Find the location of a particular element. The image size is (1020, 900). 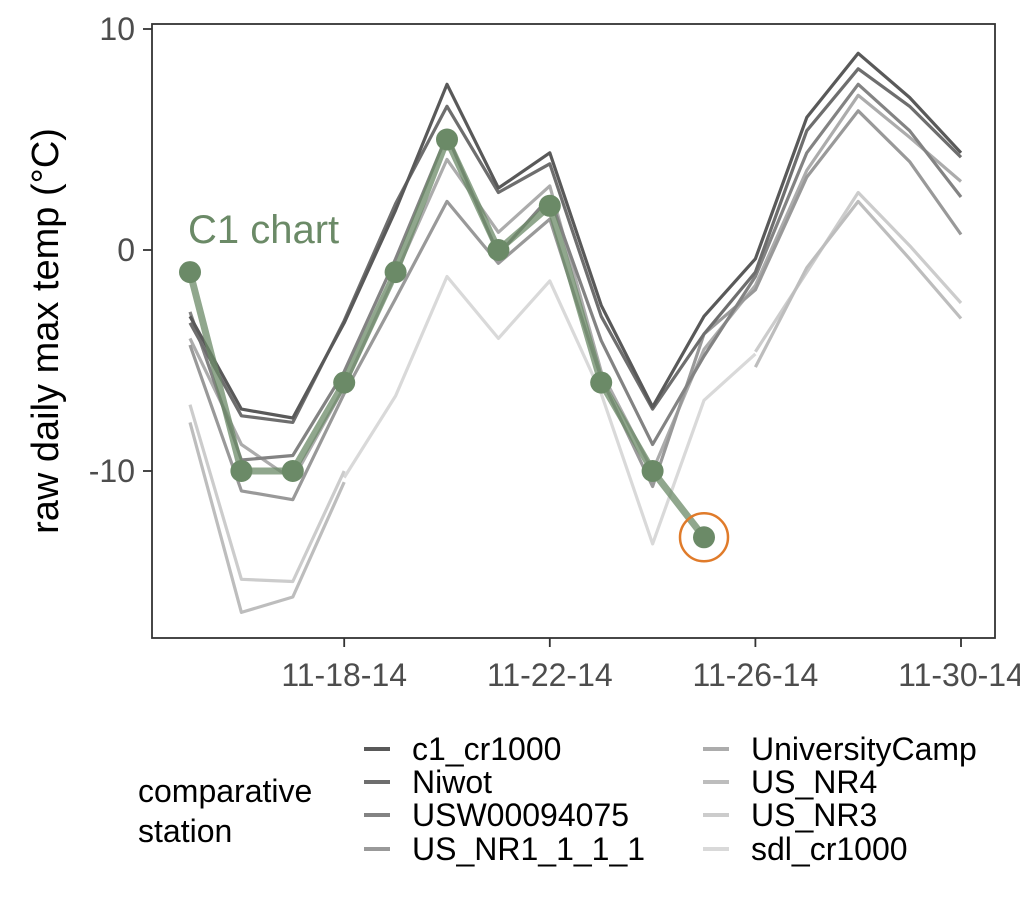

legend-label-USW00094075: USW00094075 is located at coordinates (520, 815).